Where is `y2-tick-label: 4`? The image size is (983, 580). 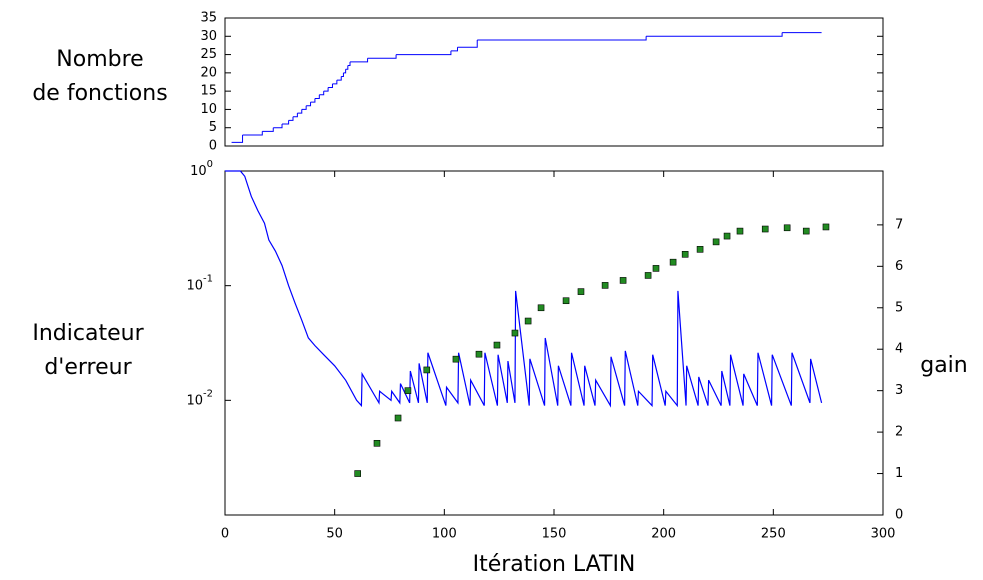
y2-tick-label: 4 is located at coordinates (899, 349).